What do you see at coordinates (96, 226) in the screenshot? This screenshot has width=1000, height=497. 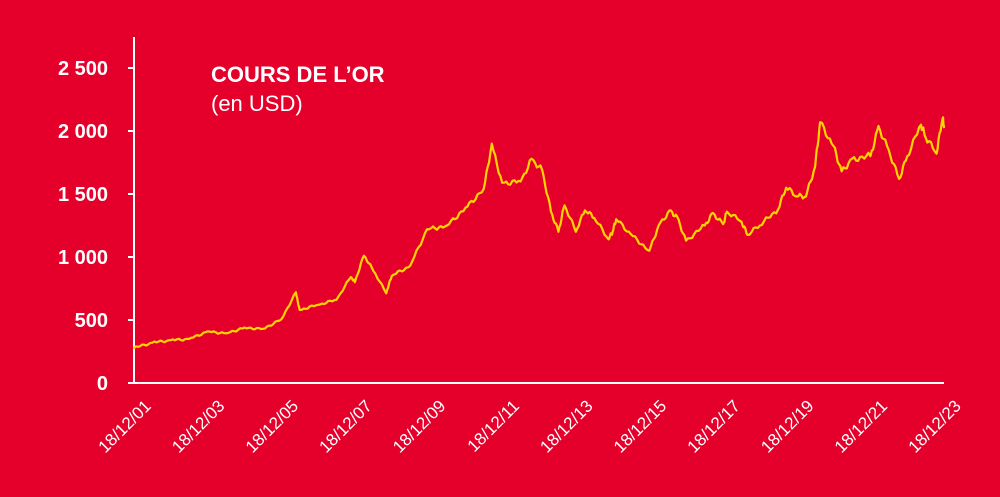 I see `y-axis-ticks: 0 500 1 000 1 500 2 000 2 500` at bounding box center [96, 226].